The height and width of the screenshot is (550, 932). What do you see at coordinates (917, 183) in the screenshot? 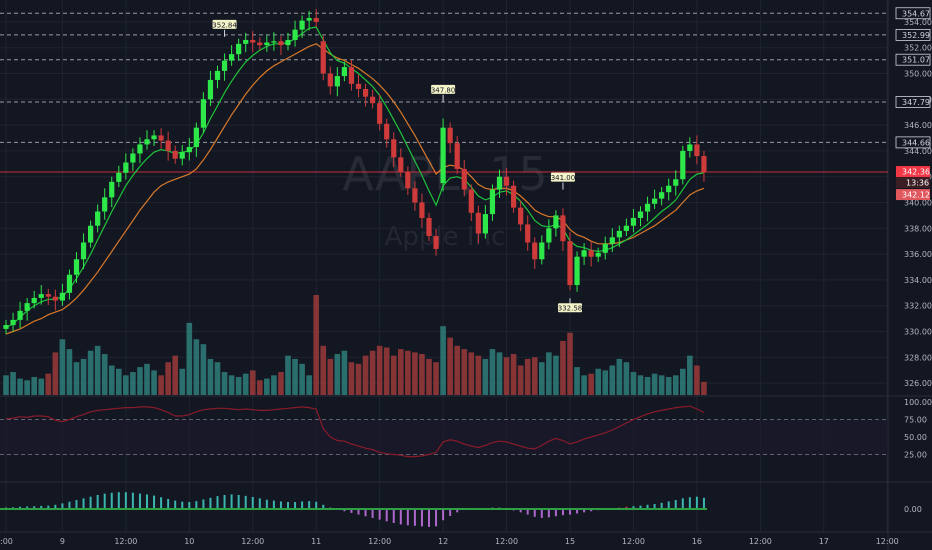
I see `countdown-label: 13:36` at bounding box center [917, 183].